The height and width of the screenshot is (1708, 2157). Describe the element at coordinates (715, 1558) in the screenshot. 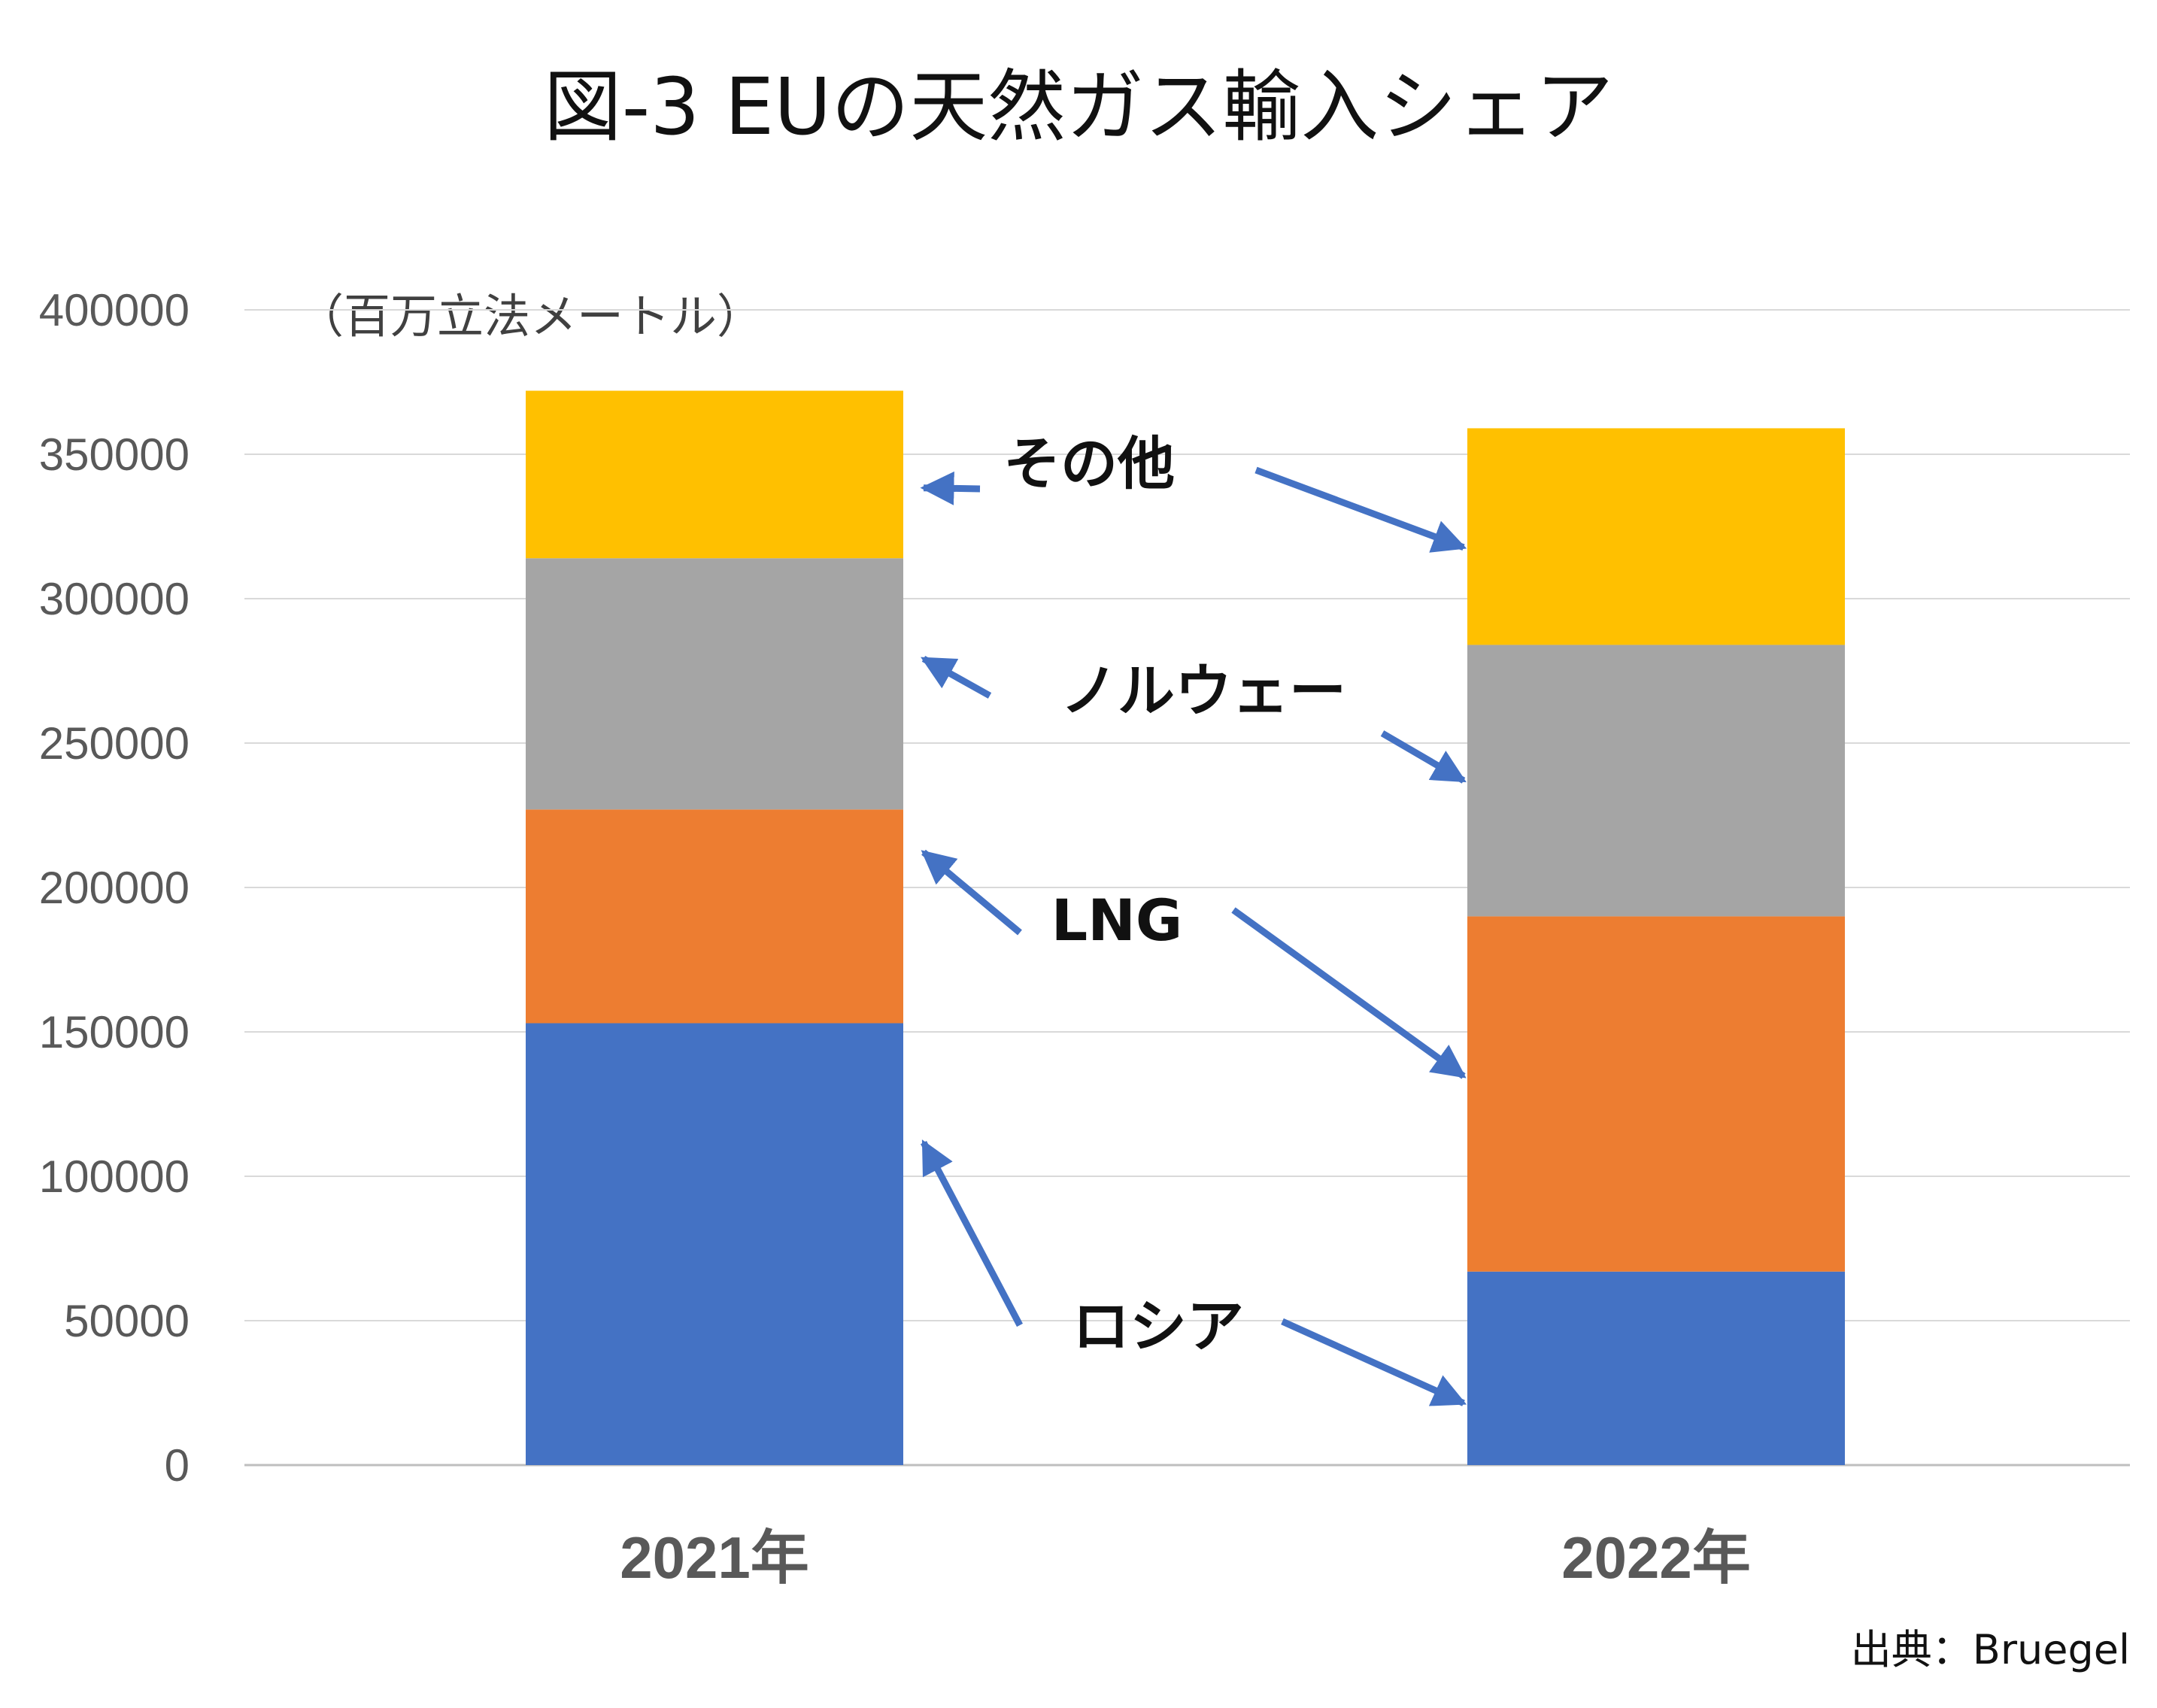

I see `x-tick-label: 2021年` at that location.